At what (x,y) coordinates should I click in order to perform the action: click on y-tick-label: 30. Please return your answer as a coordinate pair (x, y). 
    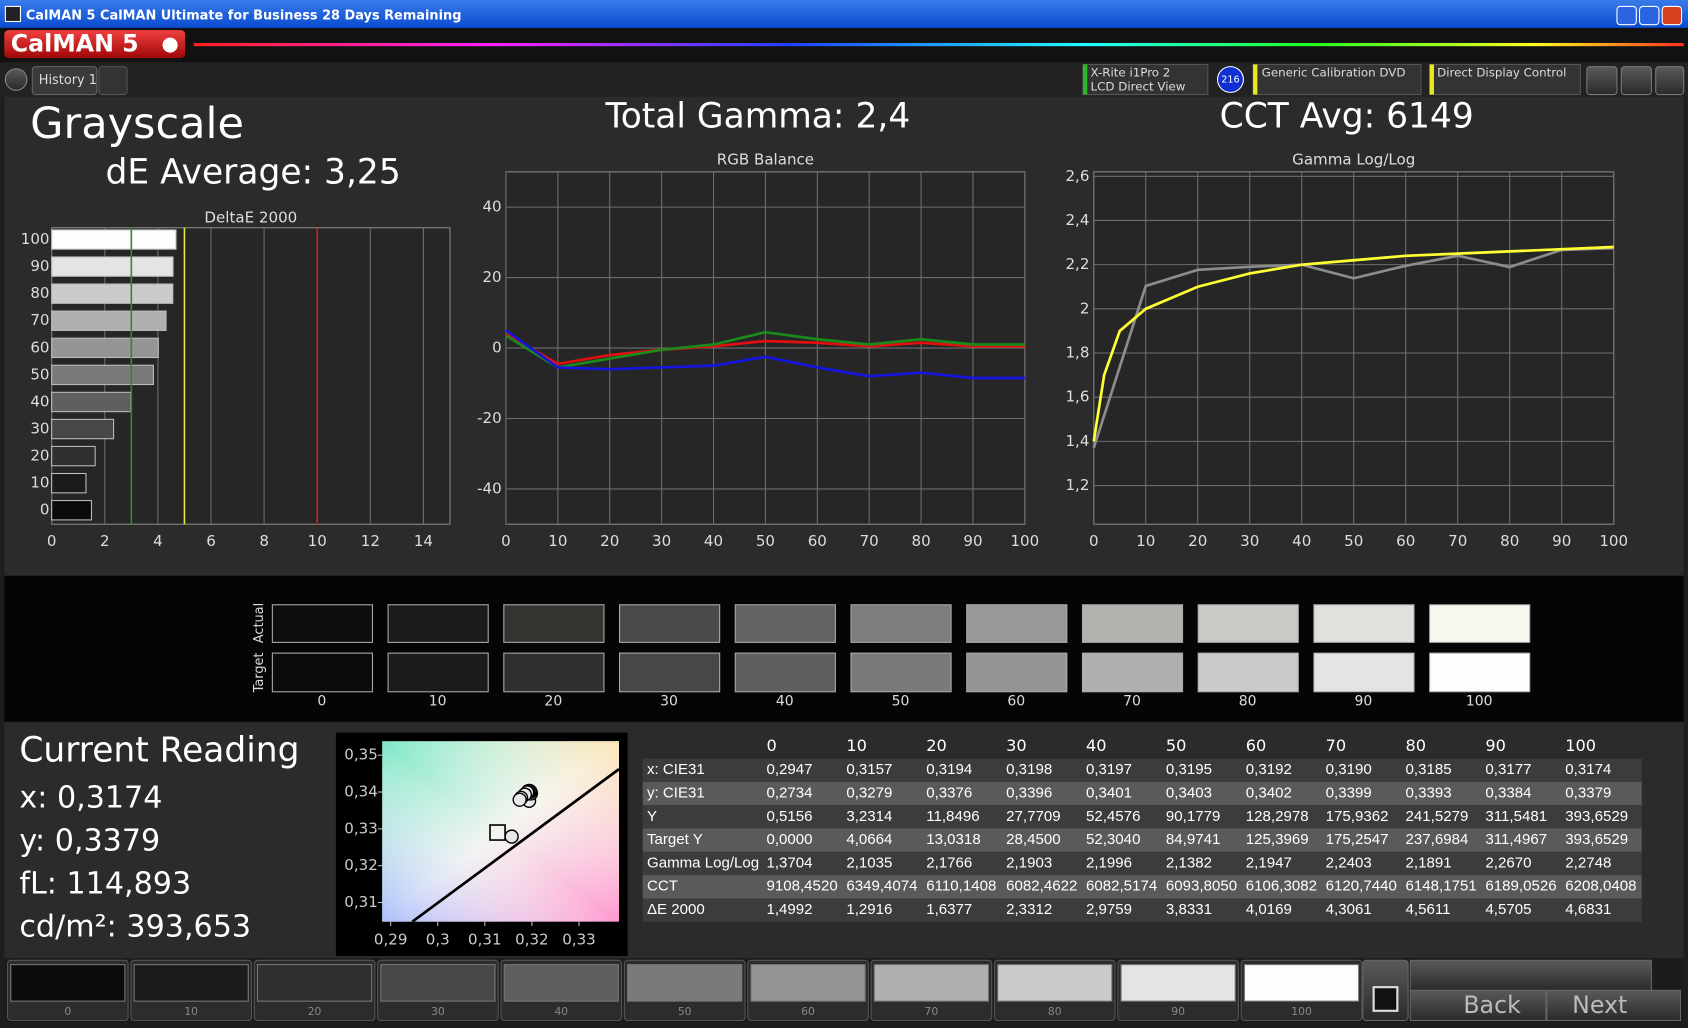
    Looking at the image, I should click on (39, 429).